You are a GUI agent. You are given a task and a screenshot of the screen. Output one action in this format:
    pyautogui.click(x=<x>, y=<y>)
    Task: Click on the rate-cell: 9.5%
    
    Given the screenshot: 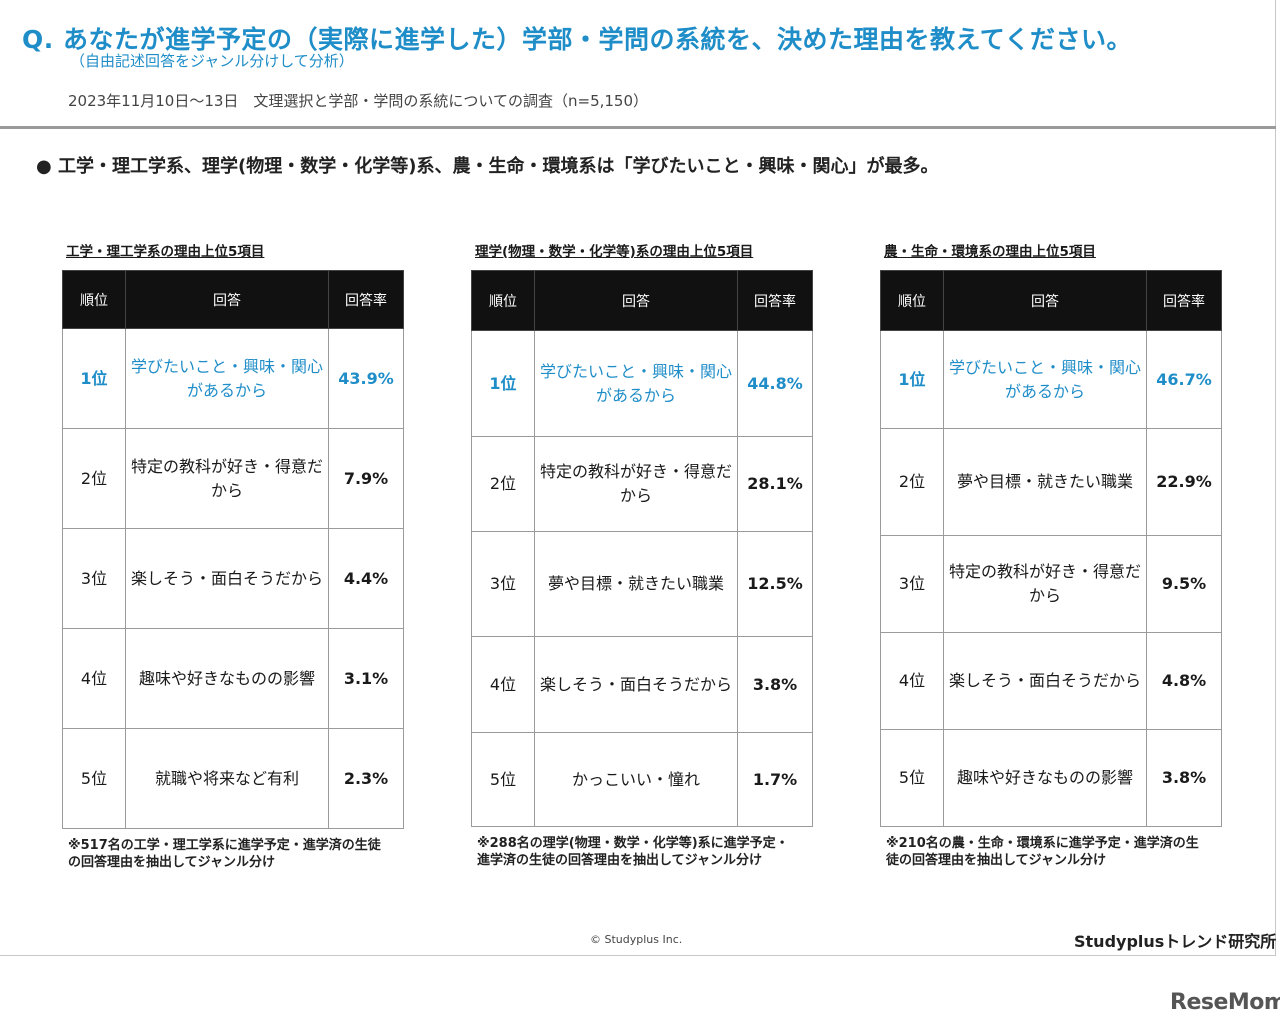 What is the action you would take?
    pyautogui.click(x=1184, y=584)
    